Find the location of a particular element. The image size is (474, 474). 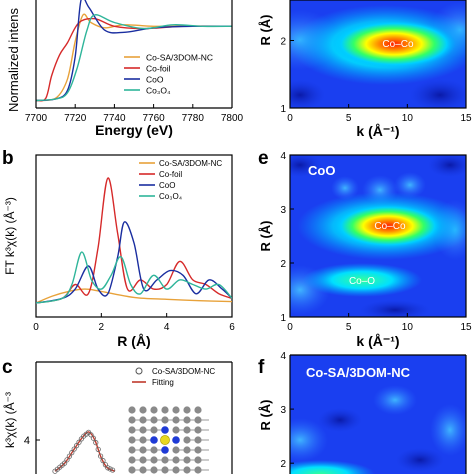

panel-e-xlabel: k (Å⁻¹) is located at coordinates (377, 341).